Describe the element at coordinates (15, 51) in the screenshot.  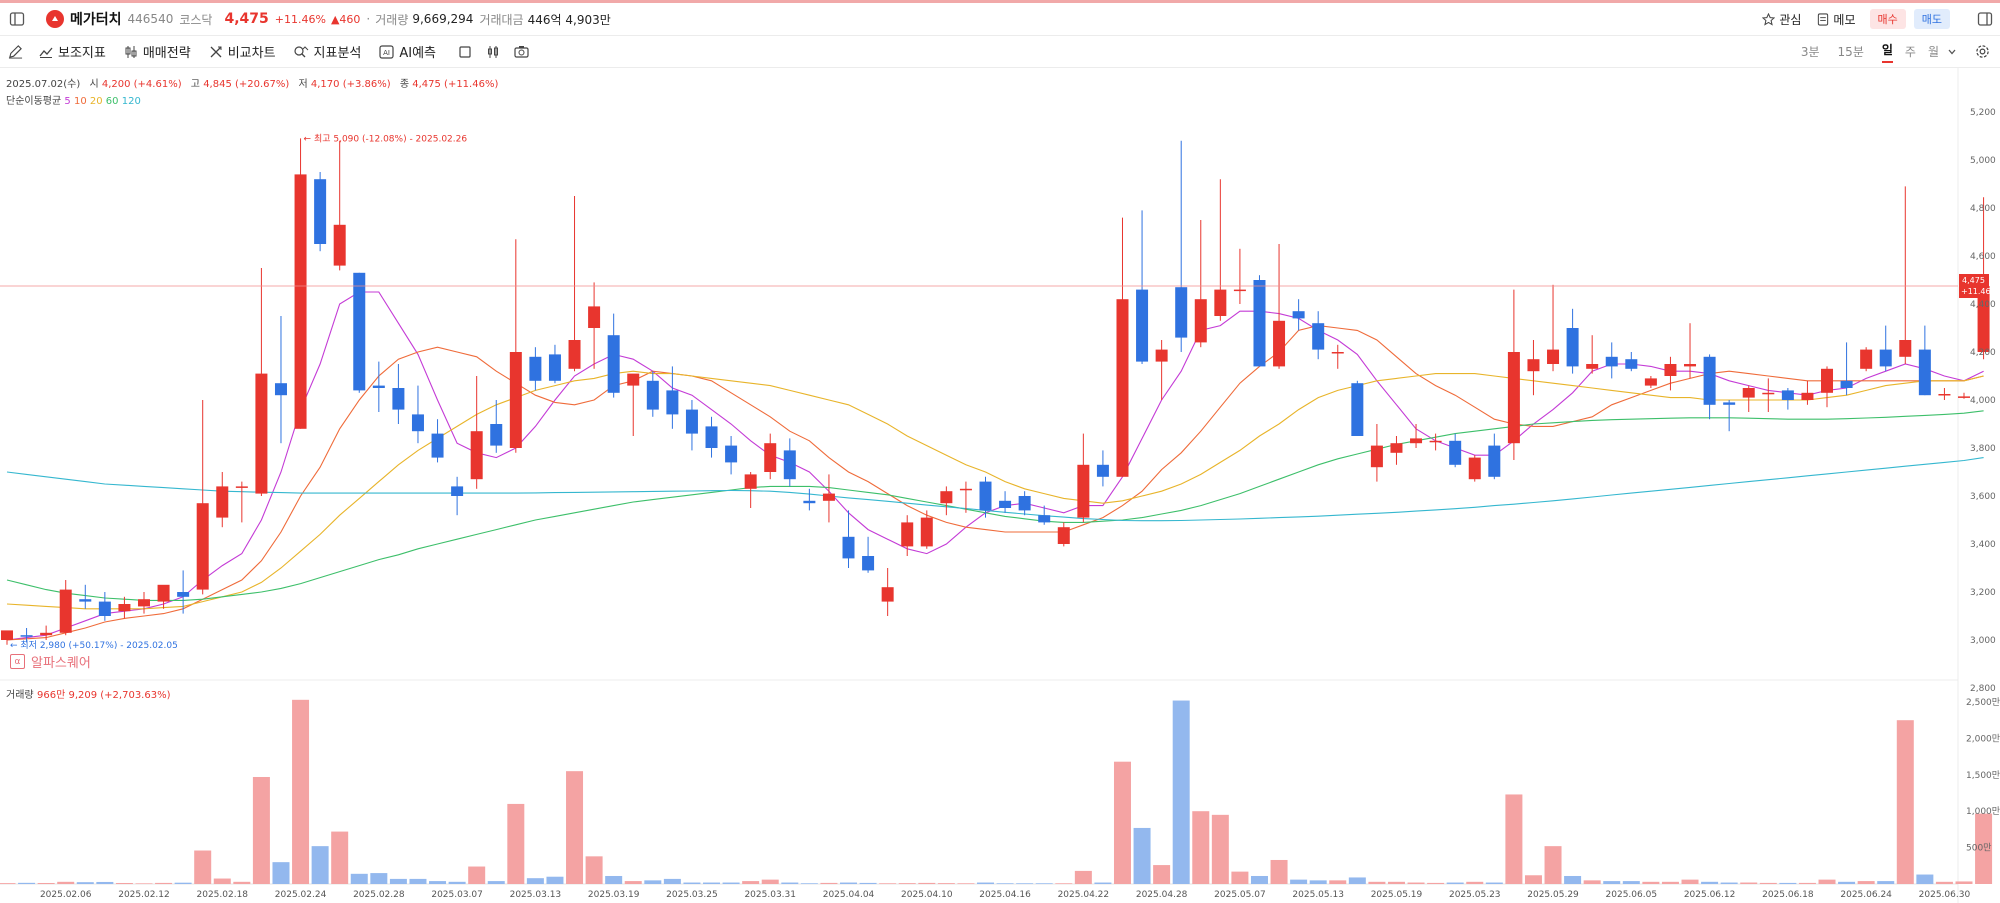
I see `draw-pencil-icon` at that location.